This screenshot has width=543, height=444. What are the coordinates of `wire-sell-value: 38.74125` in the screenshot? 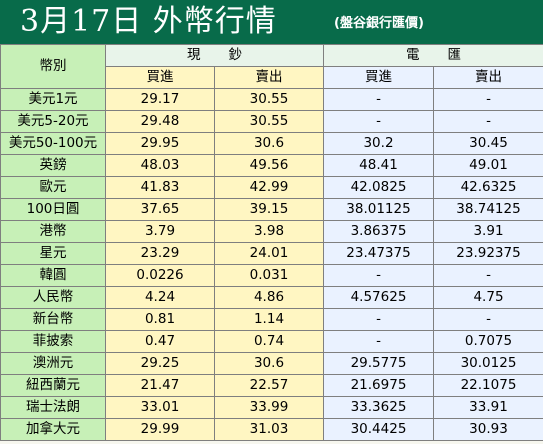 It's located at (488, 209).